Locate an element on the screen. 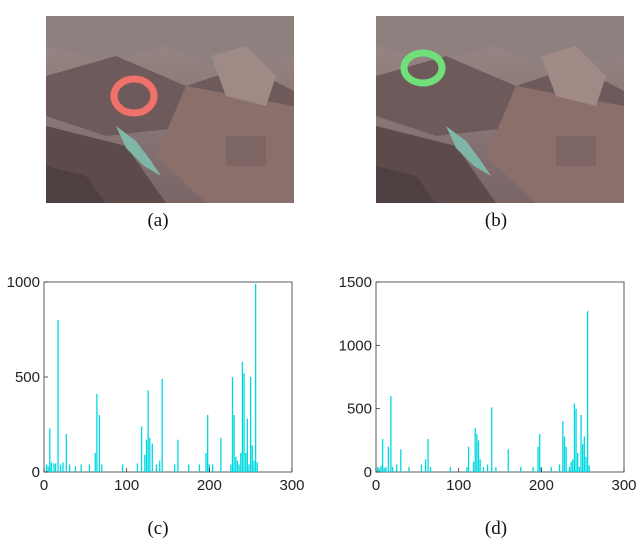  caption-a: (a) is located at coordinates (158, 220).